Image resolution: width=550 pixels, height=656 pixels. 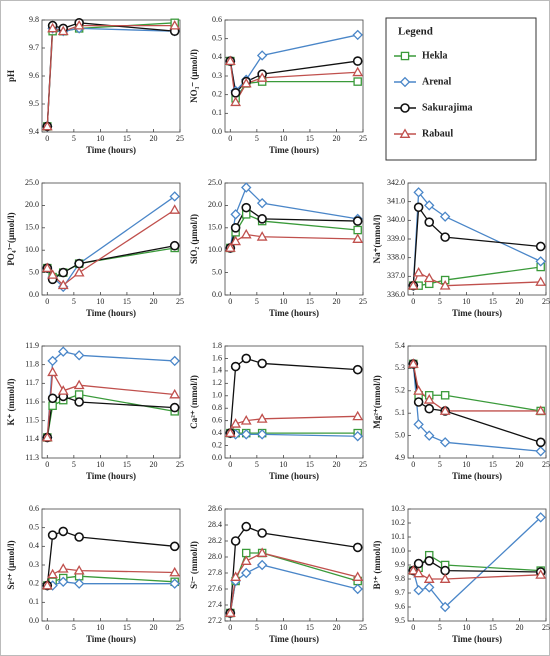 What do you see at coordinates (398, 536) in the screenshot?
I see `y-tick-label: 10.1` at bounding box center [398, 536].